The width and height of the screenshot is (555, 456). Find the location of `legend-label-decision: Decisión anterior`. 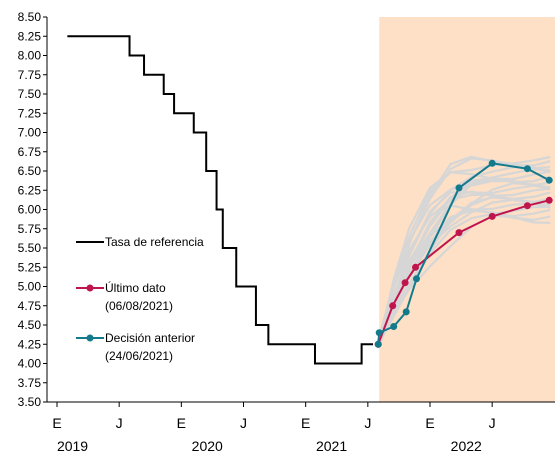

legend-label-decision: Decisión anterior is located at coordinates (150, 338).